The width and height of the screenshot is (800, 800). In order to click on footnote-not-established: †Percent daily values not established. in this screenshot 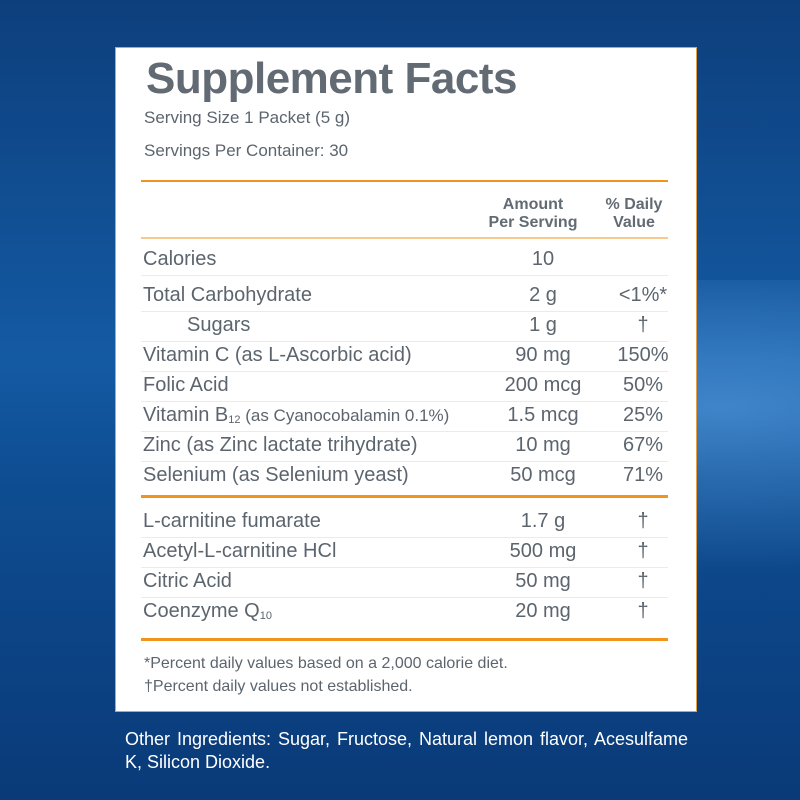, I will do `click(278, 686)`.